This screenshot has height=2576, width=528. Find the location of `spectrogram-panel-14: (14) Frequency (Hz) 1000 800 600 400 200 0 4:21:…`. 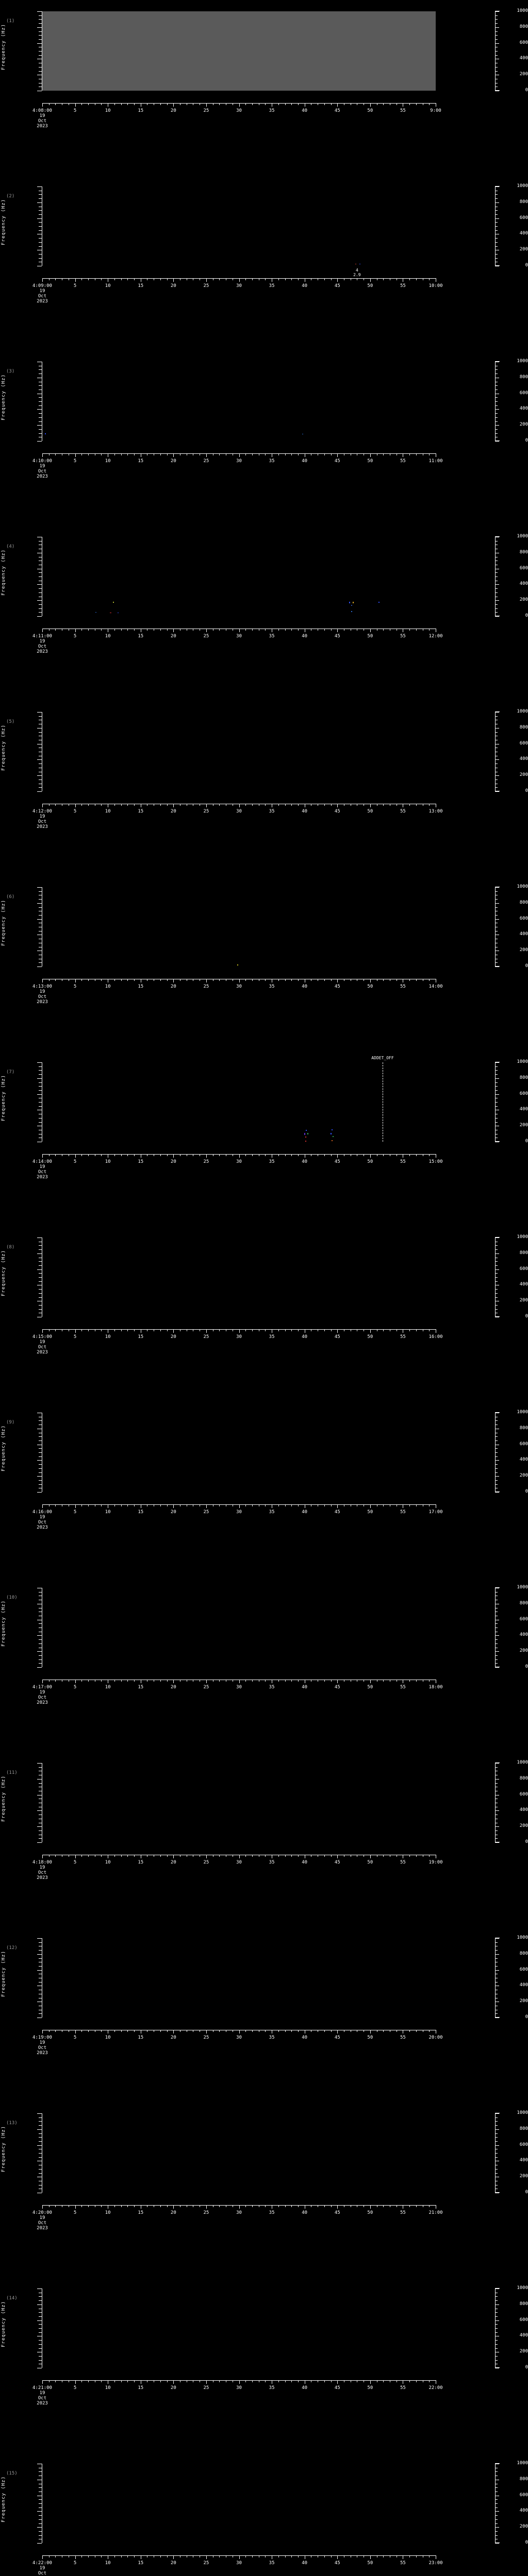

spectrogram-panel-14: (14) Frequency (Hz) 1000 800 600 400 200 0 4:21:… is located at coordinates (264, 2365).